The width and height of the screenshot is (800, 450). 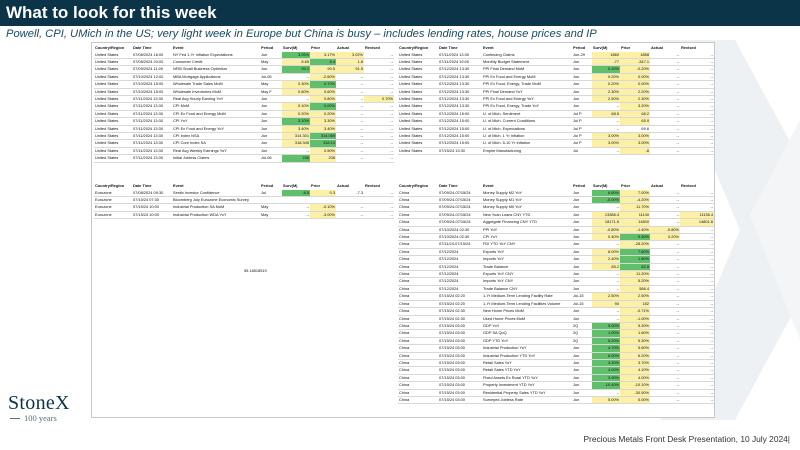 I want to click on survey-cell: 18171.5, so click(x=606, y=222).